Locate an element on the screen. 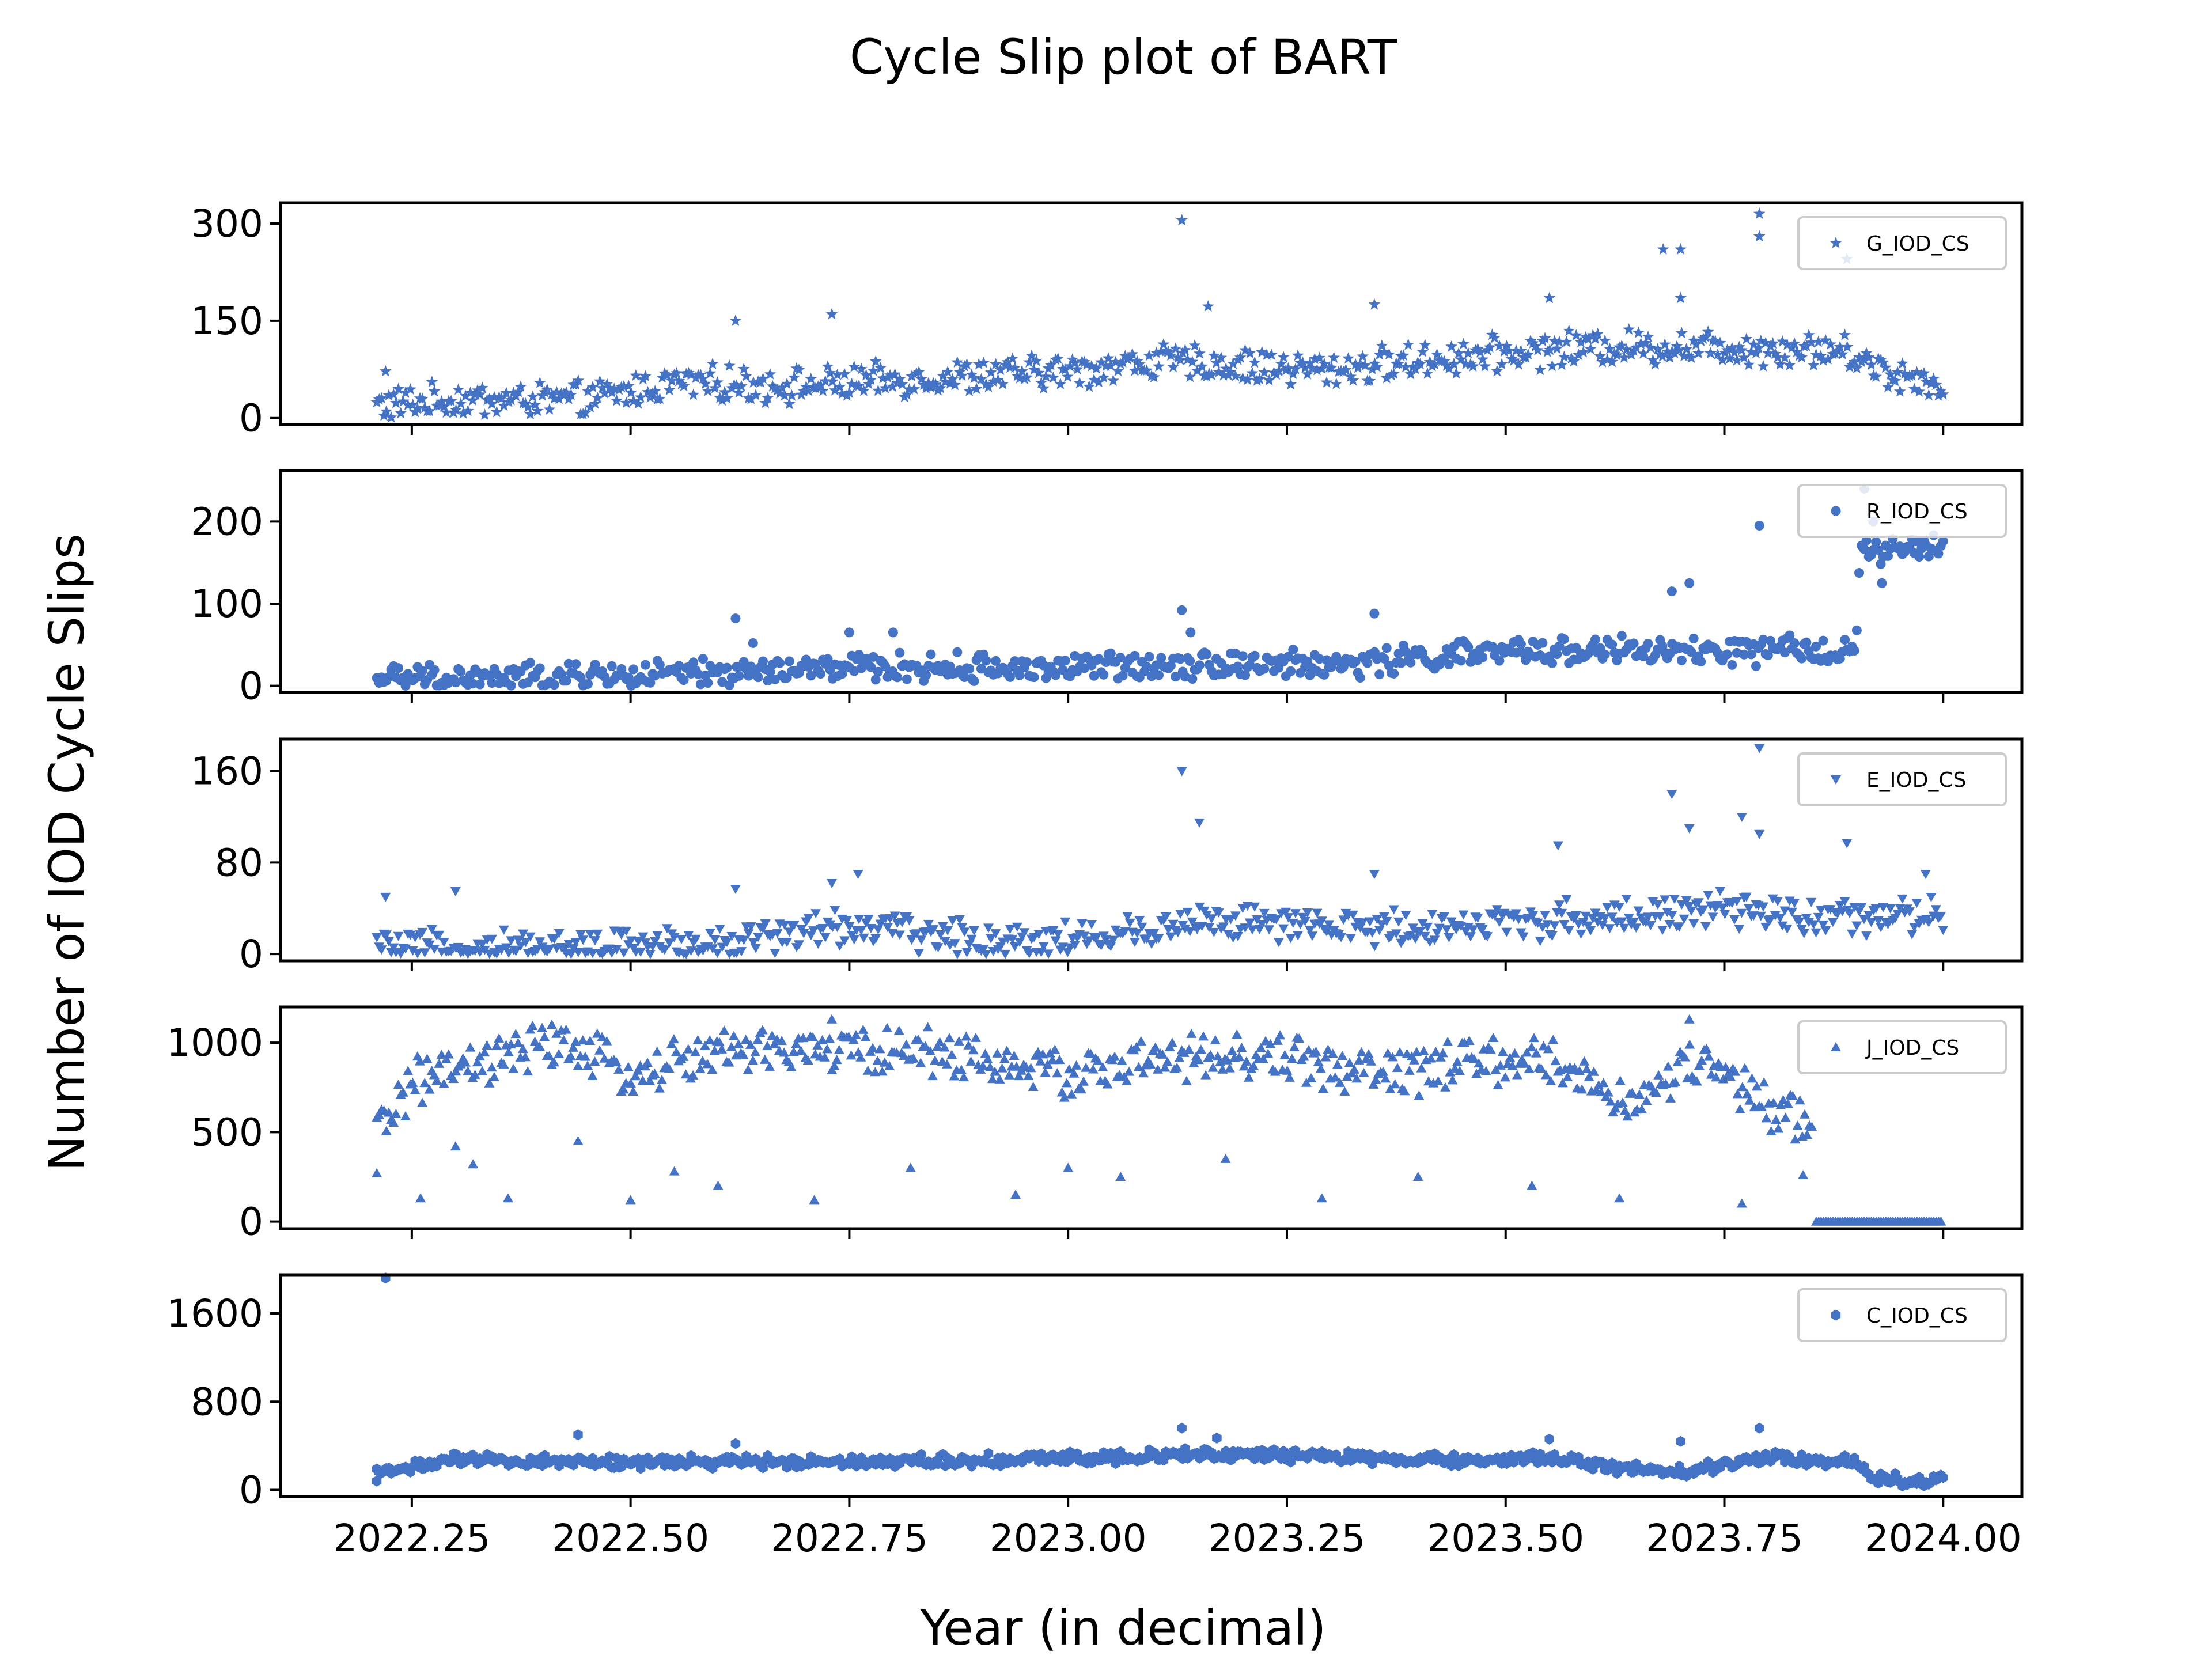  data-point-outlier is located at coordinates (1741, 1203).